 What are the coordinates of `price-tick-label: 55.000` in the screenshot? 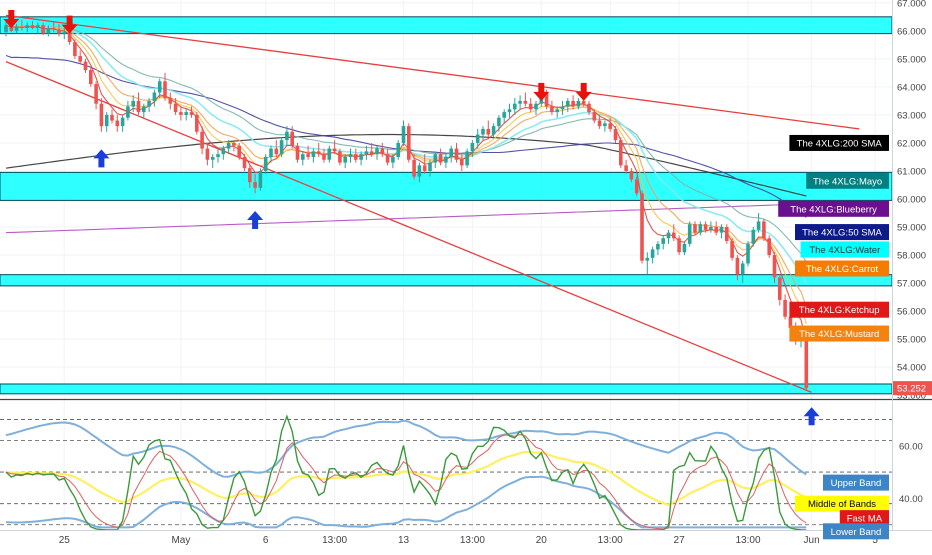 It's located at (911, 340).